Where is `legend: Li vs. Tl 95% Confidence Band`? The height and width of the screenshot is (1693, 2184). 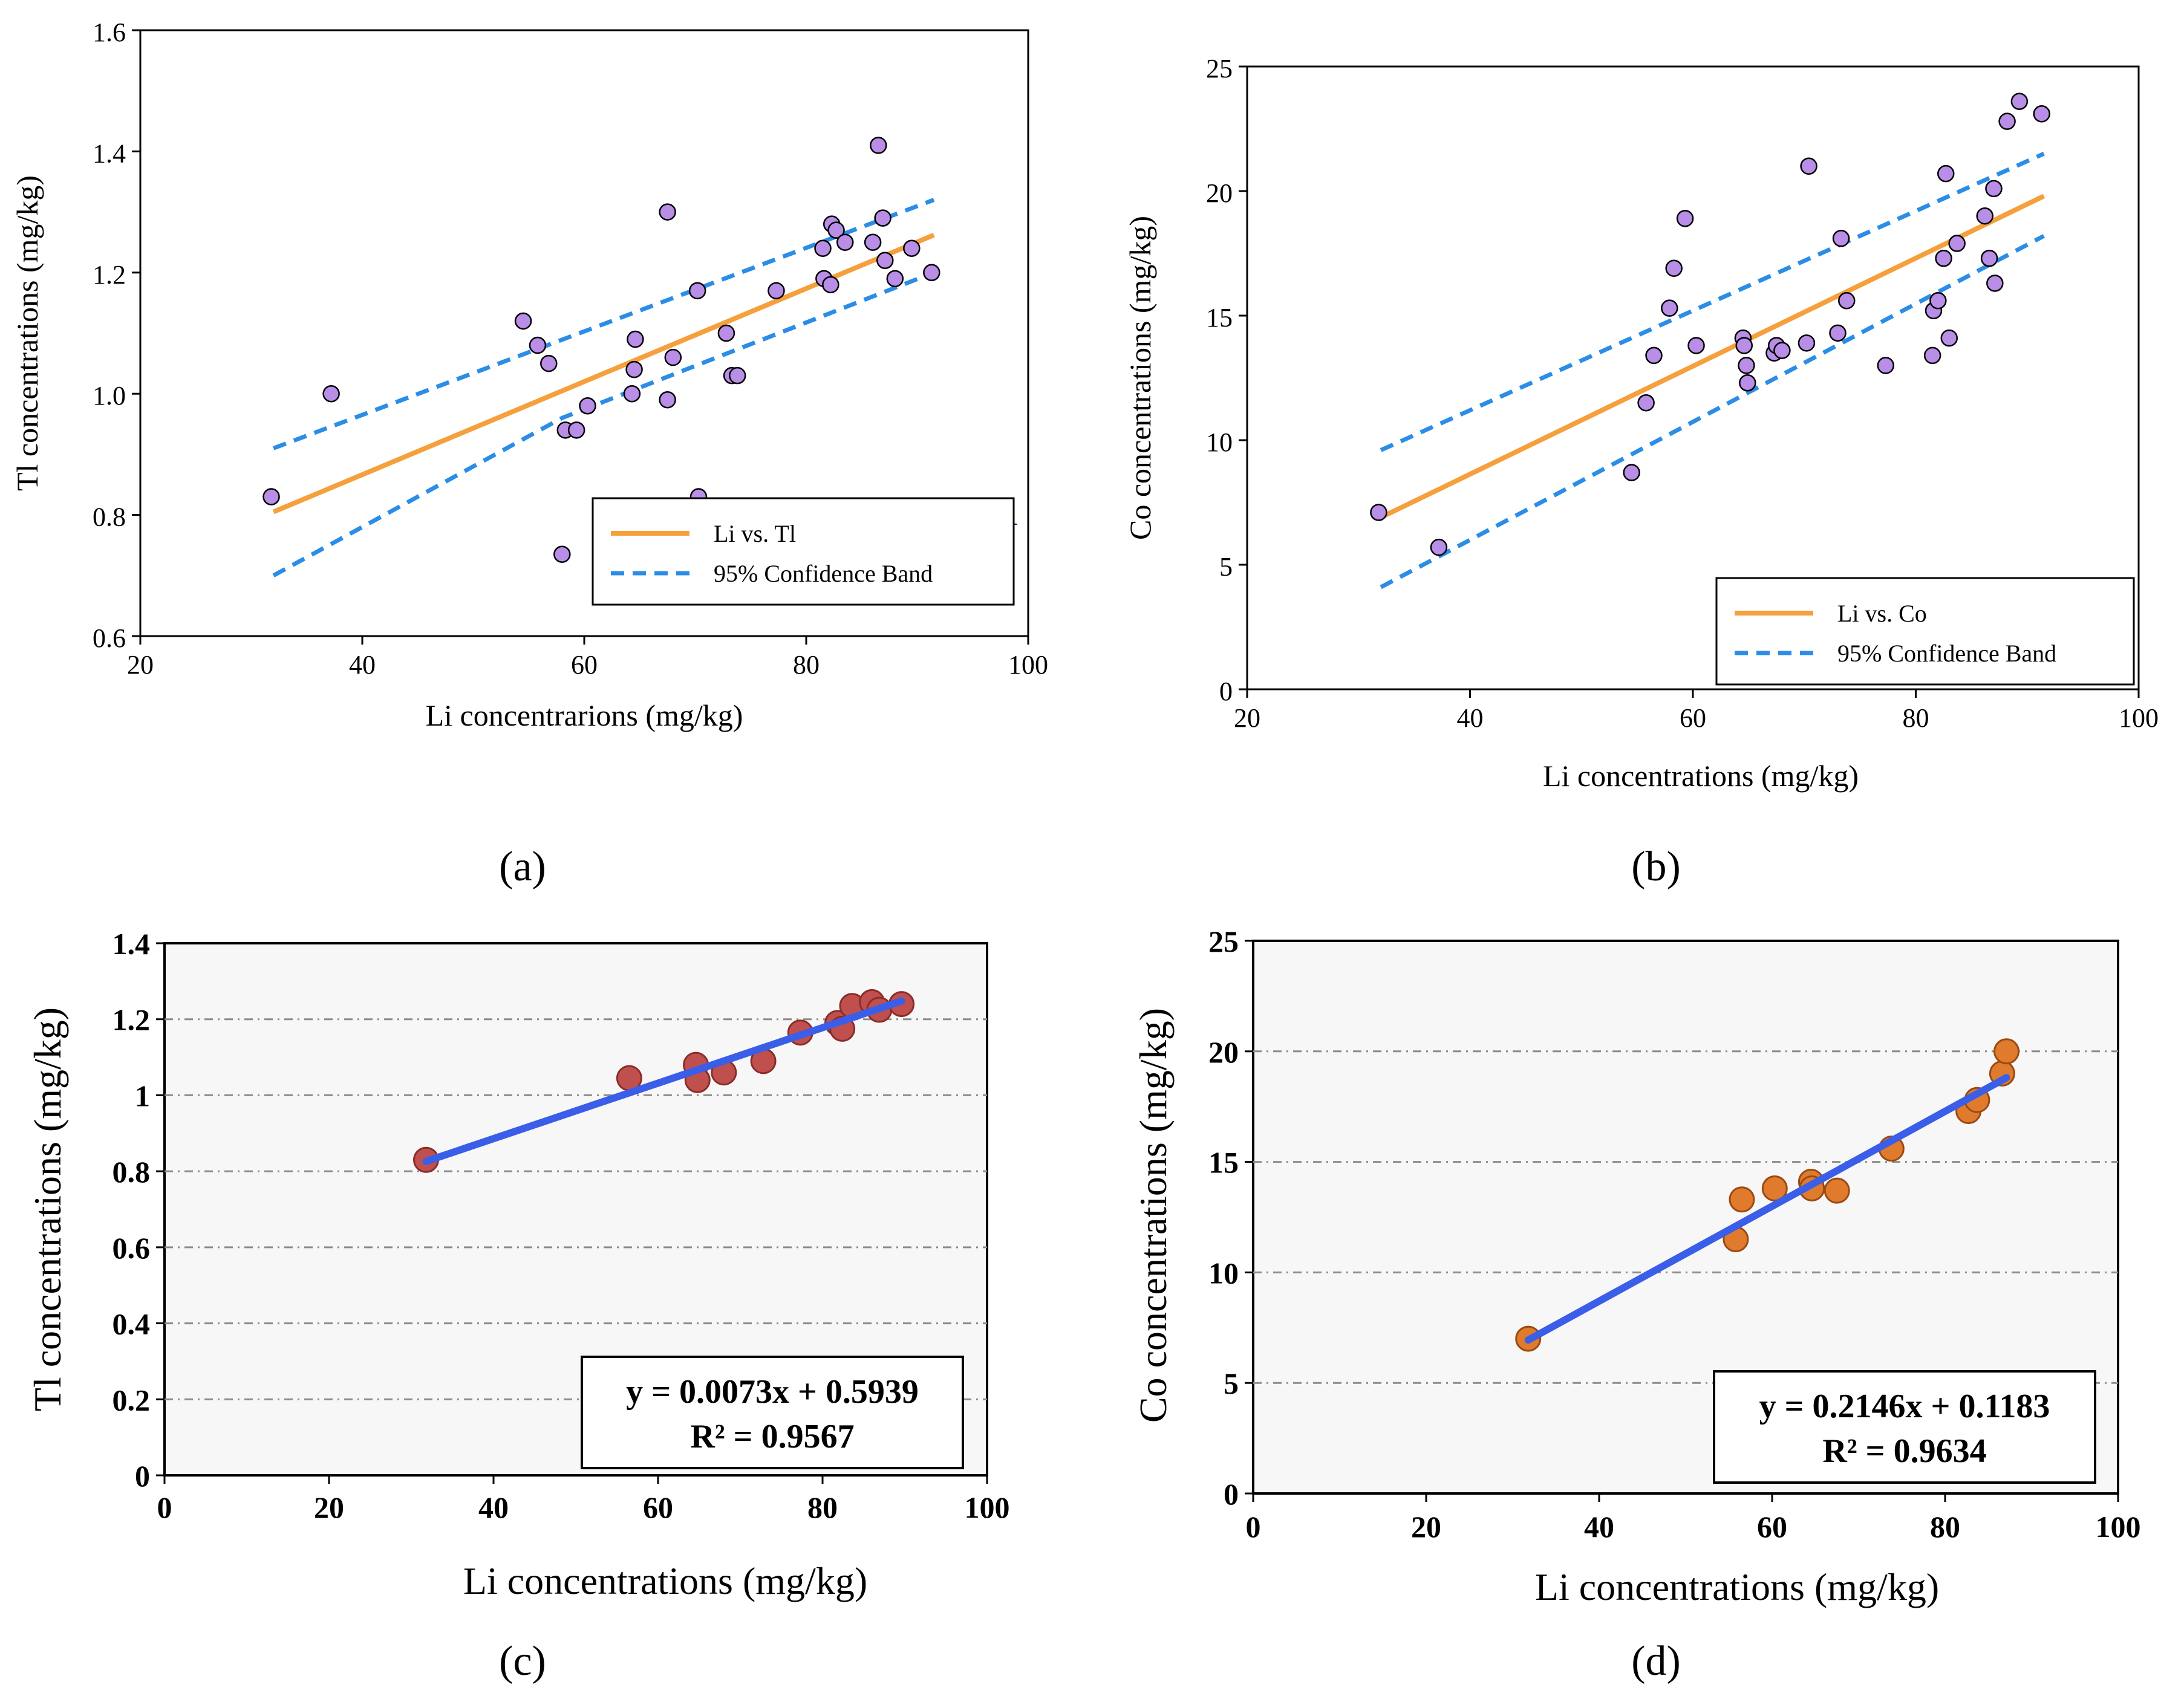 legend: Li vs. Tl 95% Confidence Band is located at coordinates (803, 551).